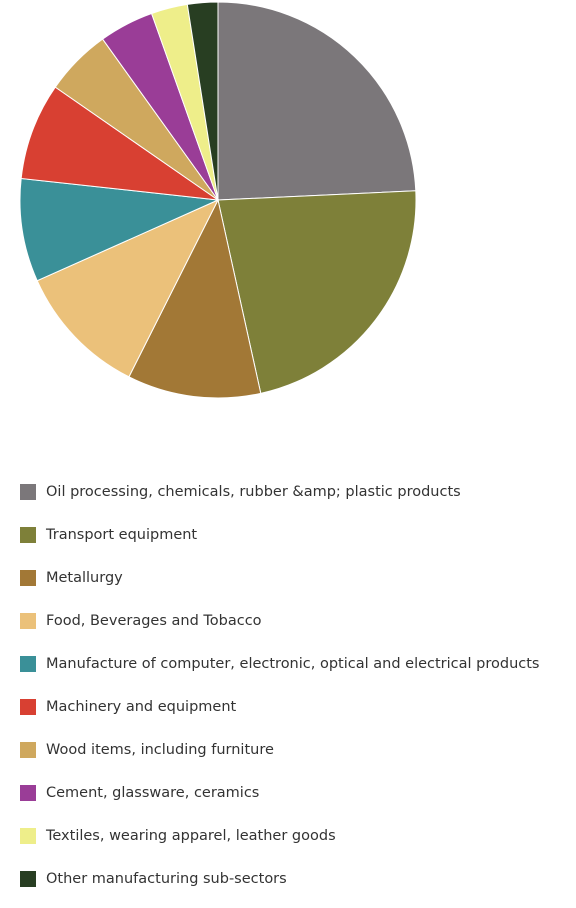  What do you see at coordinates (295, 620) in the screenshot?
I see `legend-item-3: Food, Beverages and Tobacco` at bounding box center [295, 620].